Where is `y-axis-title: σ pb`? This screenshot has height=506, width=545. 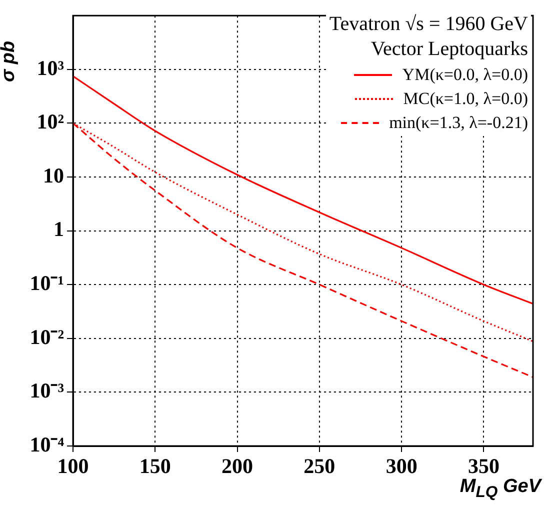 y-axis-title: σ pb is located at coordinates (10, 61).